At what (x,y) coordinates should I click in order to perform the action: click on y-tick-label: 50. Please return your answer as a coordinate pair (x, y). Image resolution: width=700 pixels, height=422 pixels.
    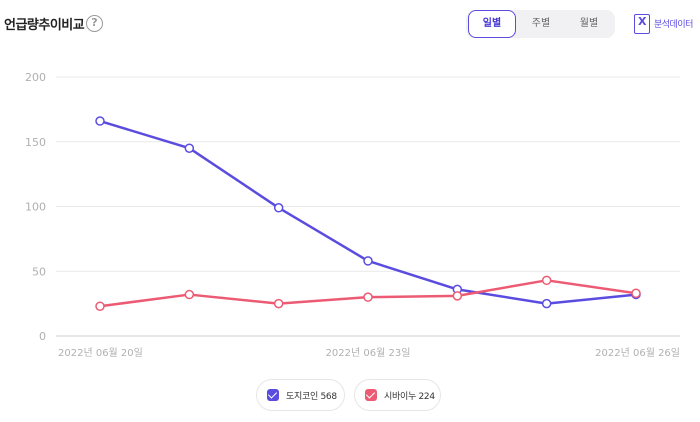
    Looking at the image, I should click on (39, 271).